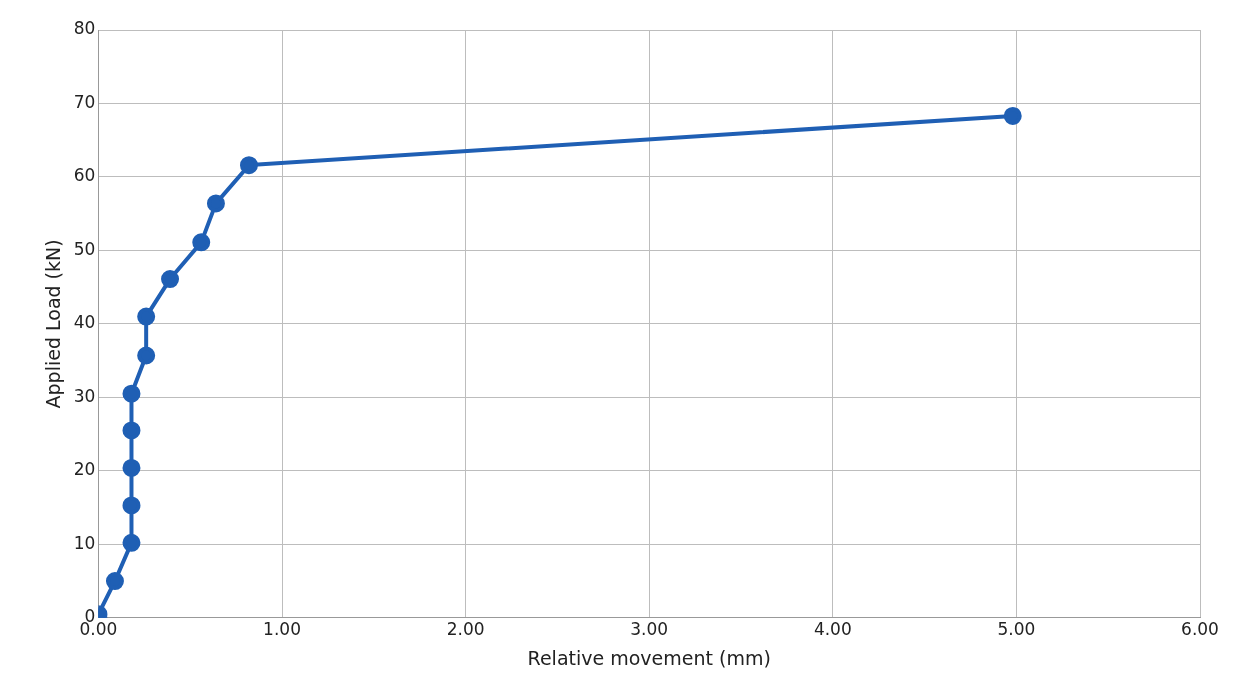 Image resolution: width=1240 pixels, height=695 pixels. I want to click on y-tick-label: 70, so click(84, 101).